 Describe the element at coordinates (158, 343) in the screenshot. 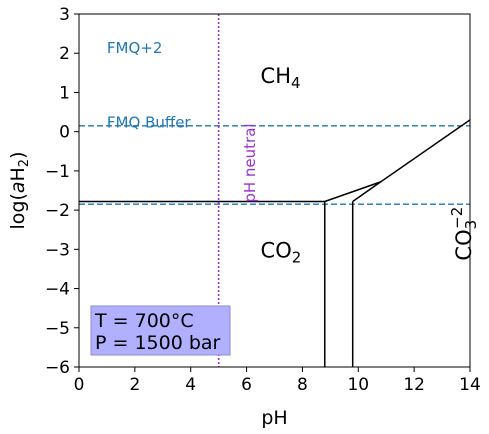

I see `info-box-line: P = 1500 bar` at that location.